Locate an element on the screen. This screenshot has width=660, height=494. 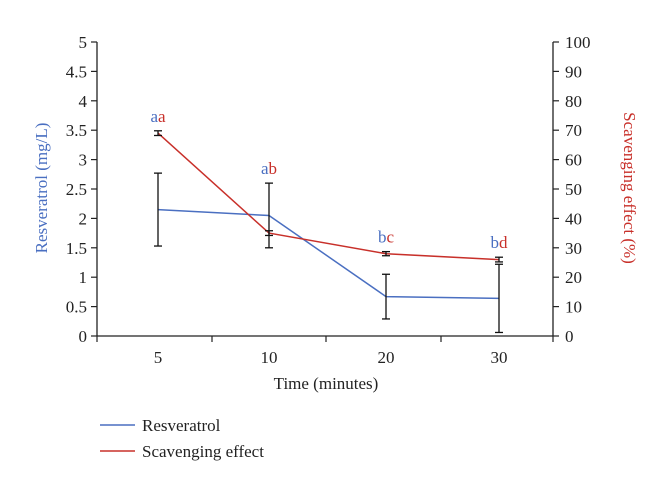
left-tick-label: 2 is located at coordinates (83, 218).